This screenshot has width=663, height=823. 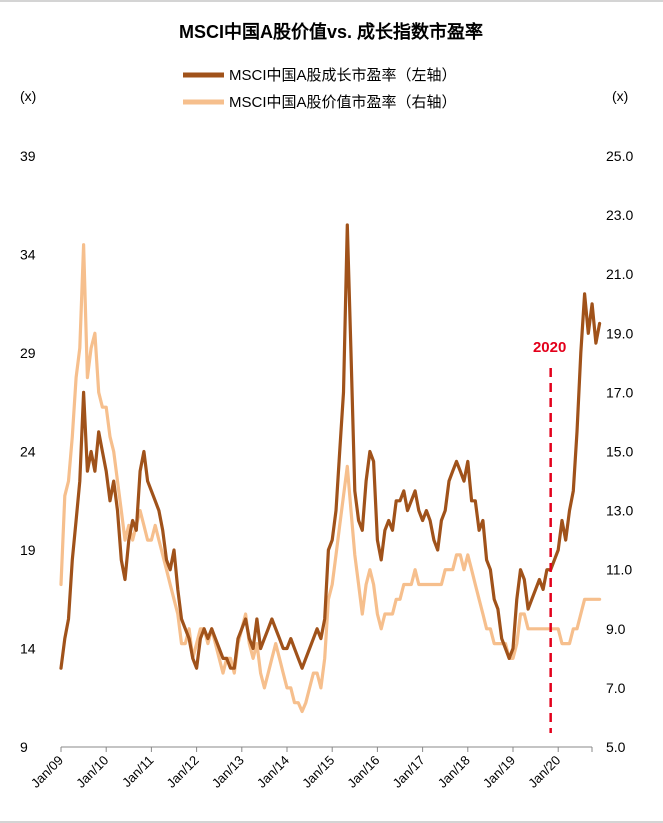 What do you see at coordinates (619, 511) in the screenshot?
I see `right-tick-label: 13.0` at bounding box center [619, 511].